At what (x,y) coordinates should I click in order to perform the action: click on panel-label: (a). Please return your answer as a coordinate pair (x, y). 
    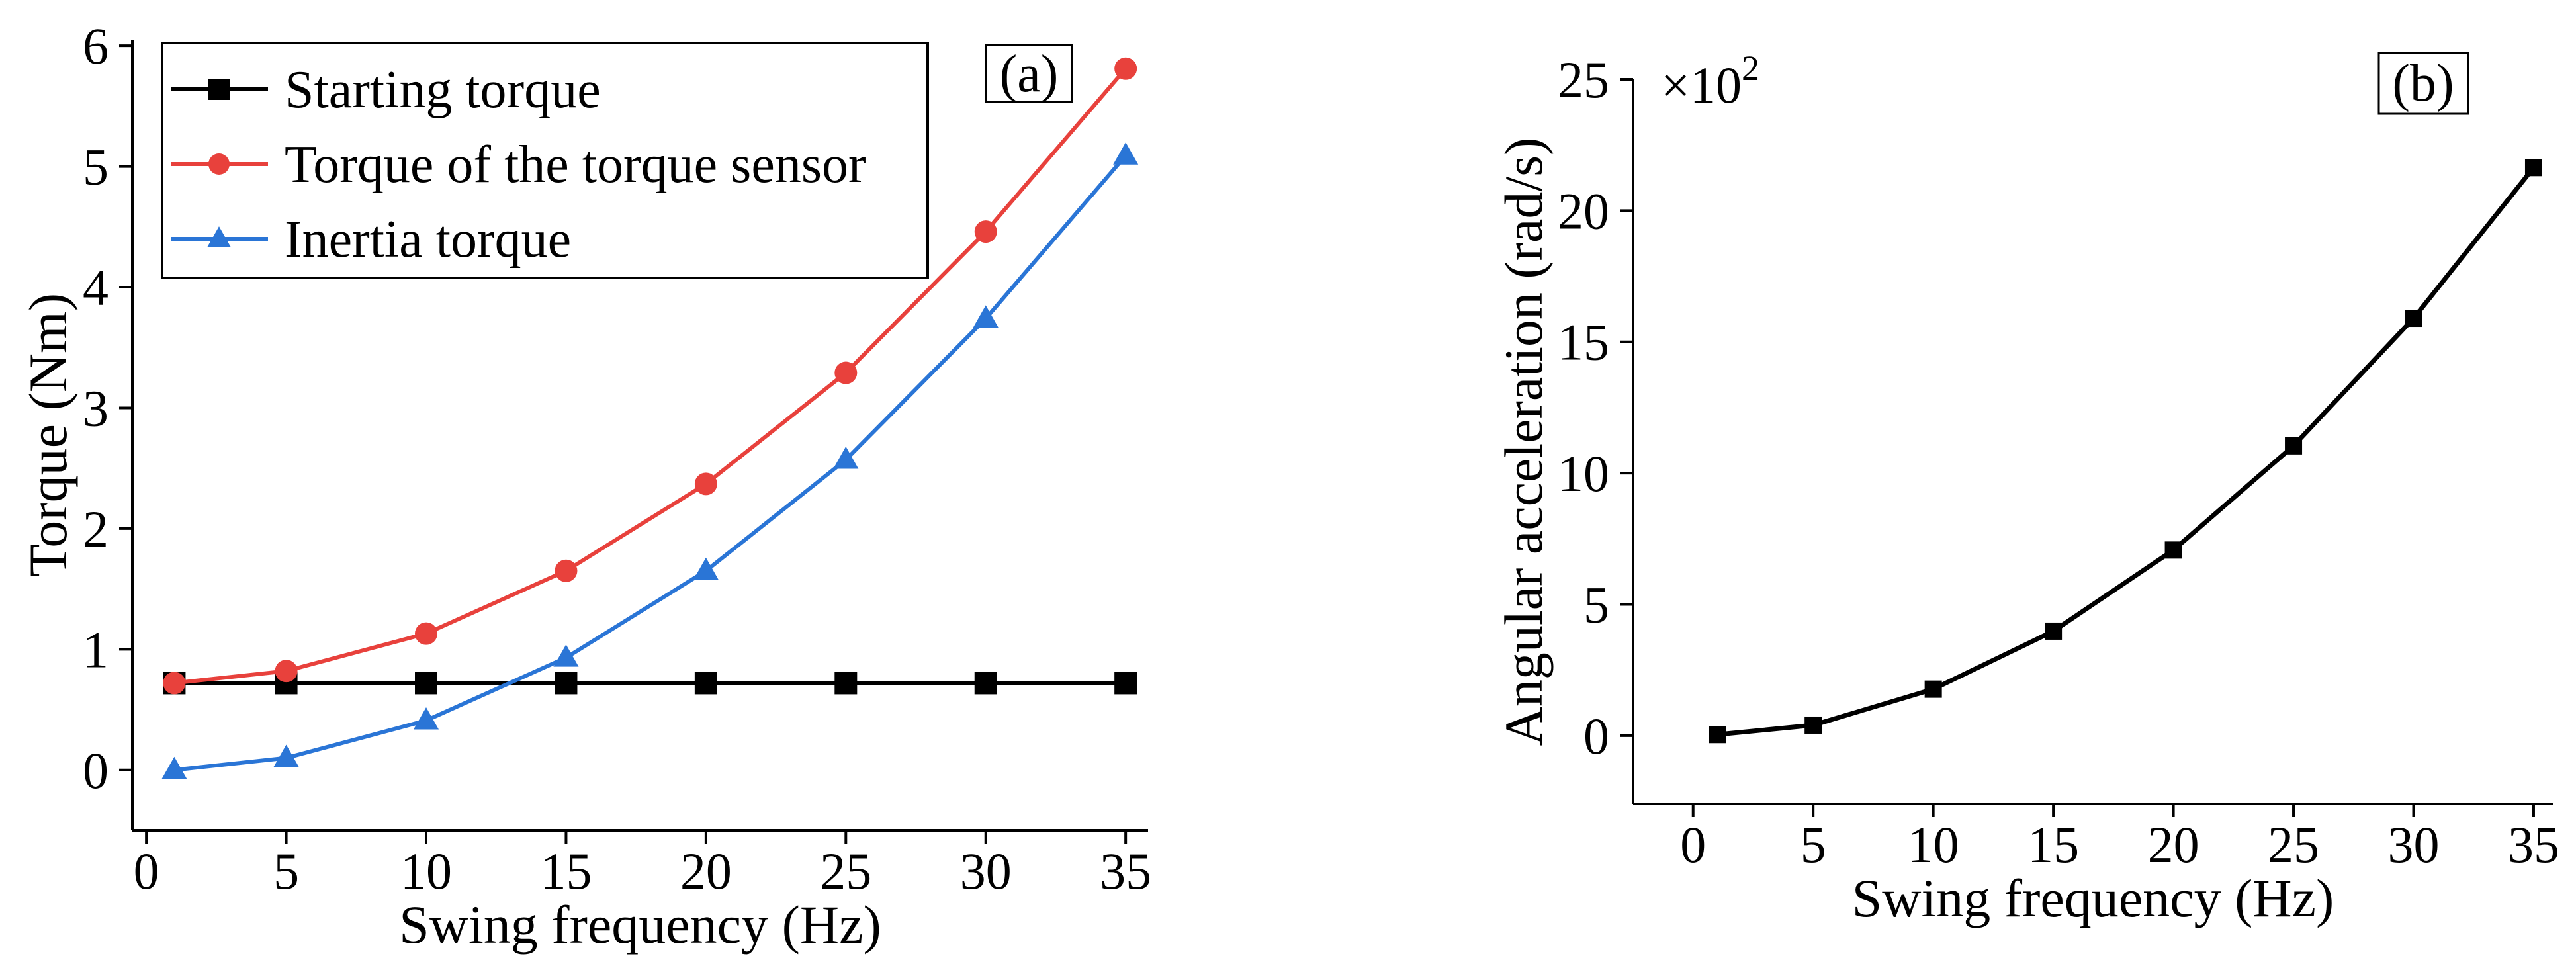
    Looking at the image, I should click on (1029, 74).